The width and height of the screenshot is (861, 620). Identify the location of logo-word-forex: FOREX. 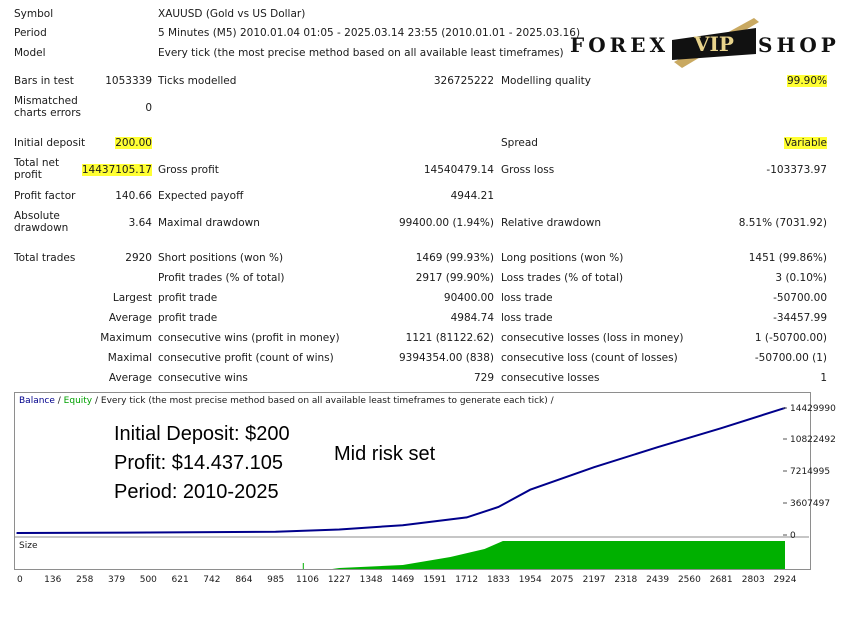
(620, 45).